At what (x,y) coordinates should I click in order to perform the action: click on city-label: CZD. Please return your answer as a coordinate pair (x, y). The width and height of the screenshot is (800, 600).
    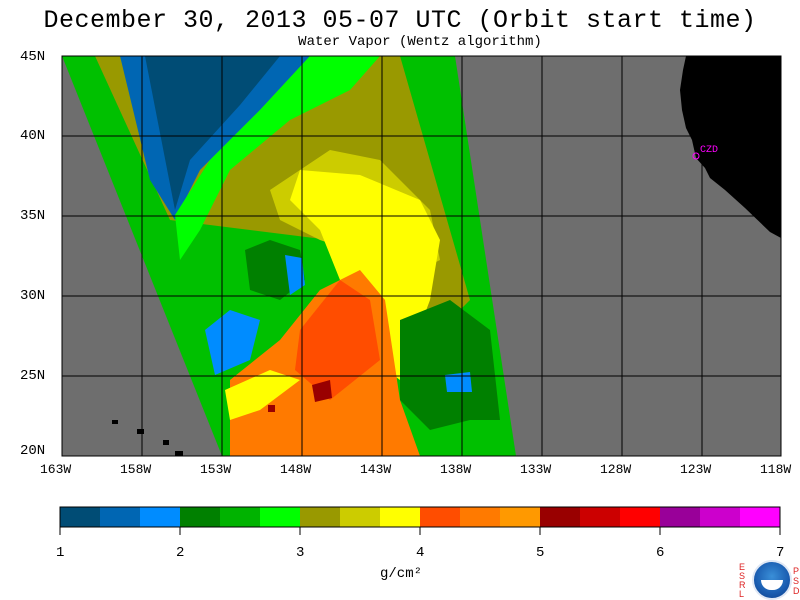
    Looking at the image, I should click on (709, 150).